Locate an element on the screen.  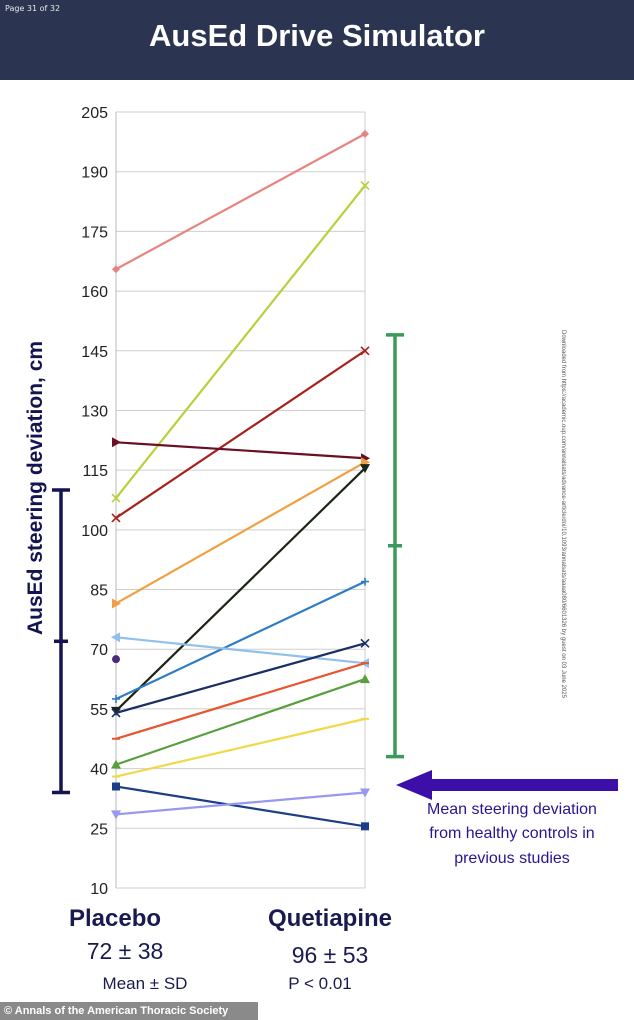
header-bar: Page 31 of 32 AusEd Drive Simulator is located at coordinates (317, 40).